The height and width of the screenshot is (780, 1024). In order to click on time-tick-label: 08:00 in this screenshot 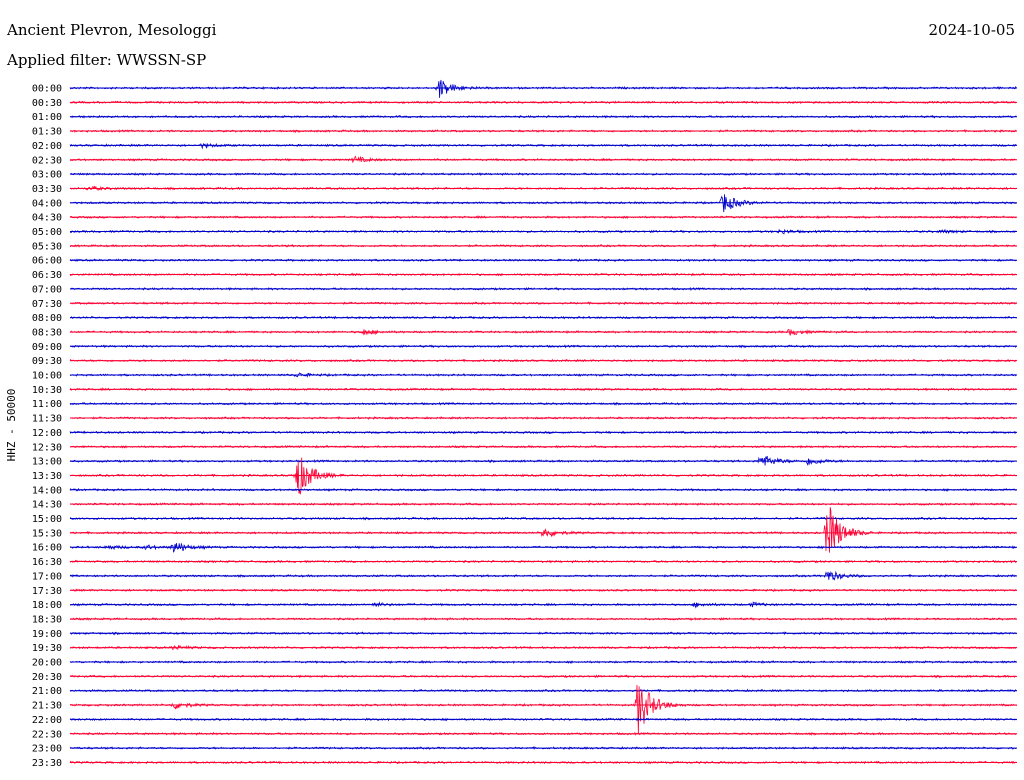, I will do `click(47, 318)`.